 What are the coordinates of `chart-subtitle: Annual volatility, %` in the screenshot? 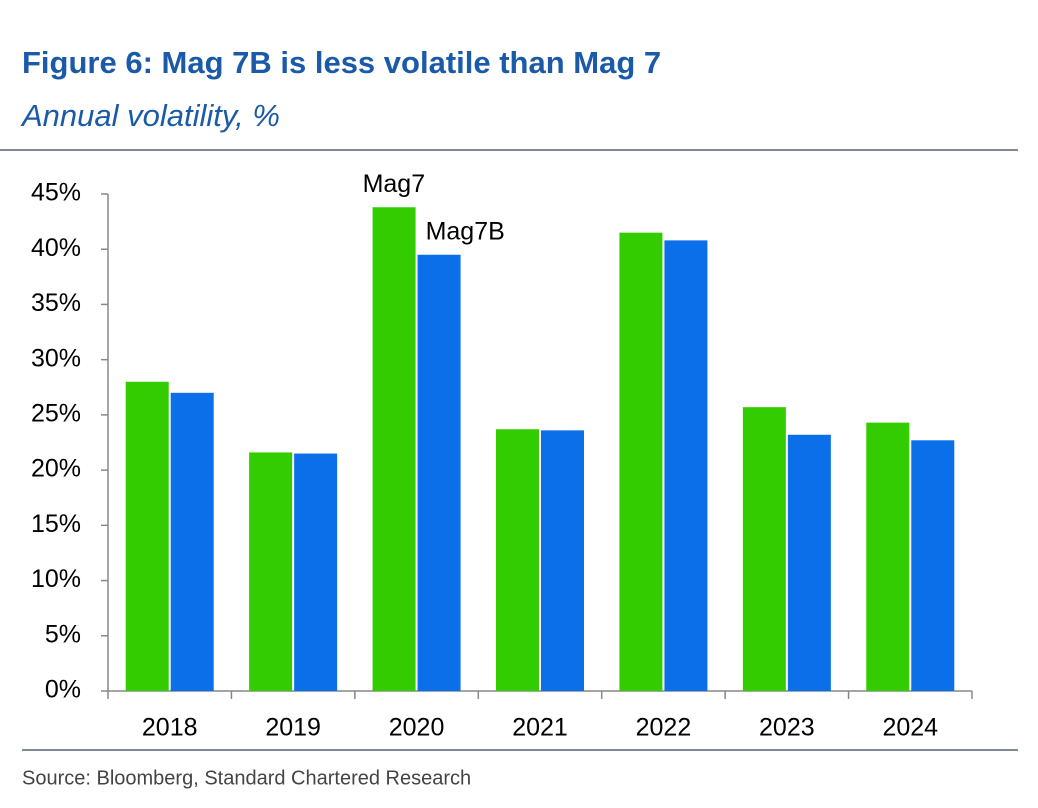 It's located at (150, 115).